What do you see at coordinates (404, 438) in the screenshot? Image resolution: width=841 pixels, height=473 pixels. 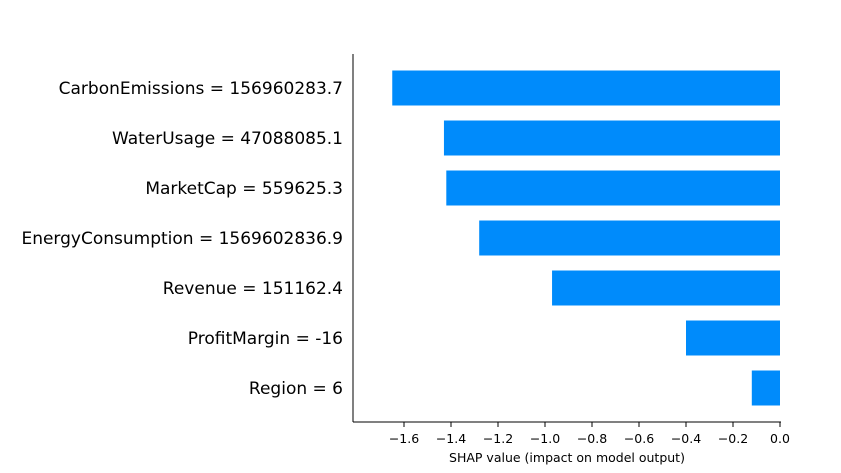 I see `x-tick-label-0: −1.6` at bounding box center [404, 438].